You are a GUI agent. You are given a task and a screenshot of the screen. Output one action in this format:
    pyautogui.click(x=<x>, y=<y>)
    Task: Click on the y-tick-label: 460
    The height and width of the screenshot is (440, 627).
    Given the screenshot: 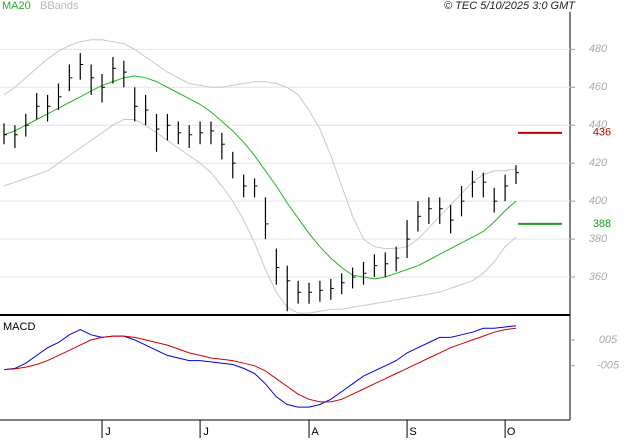 What is the action you would take?
    pyautogui.click(x=598, y=87)
    